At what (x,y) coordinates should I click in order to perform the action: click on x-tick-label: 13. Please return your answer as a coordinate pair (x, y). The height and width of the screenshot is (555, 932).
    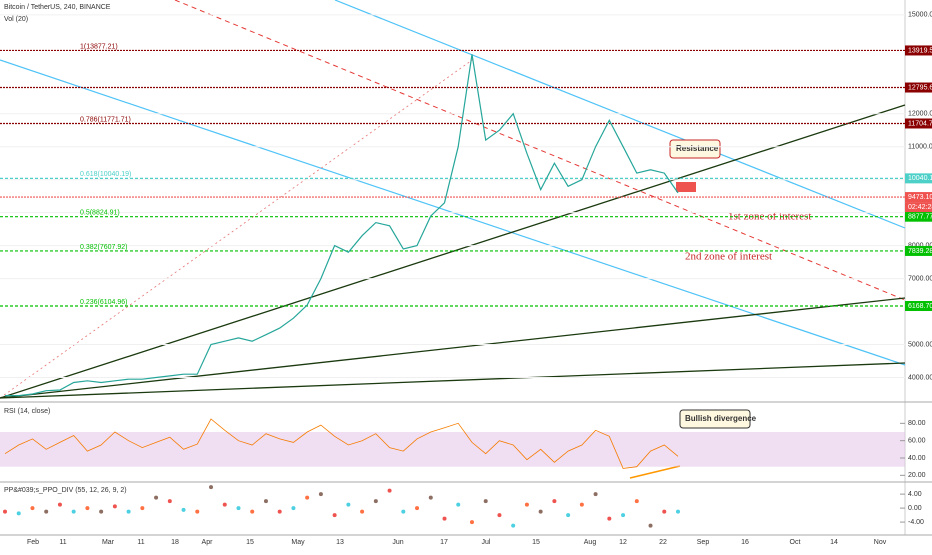
    Looking at the image, I should click on (340, 542).